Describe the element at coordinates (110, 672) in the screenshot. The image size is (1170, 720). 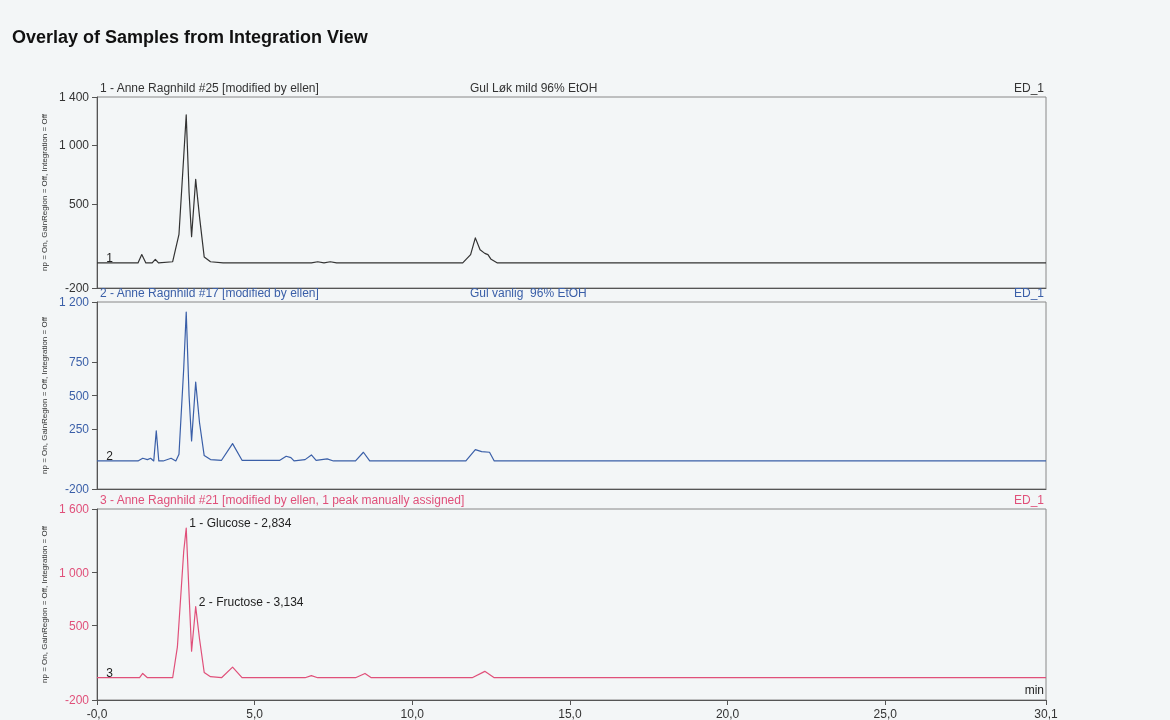
I see `annotation: 3` at that location.